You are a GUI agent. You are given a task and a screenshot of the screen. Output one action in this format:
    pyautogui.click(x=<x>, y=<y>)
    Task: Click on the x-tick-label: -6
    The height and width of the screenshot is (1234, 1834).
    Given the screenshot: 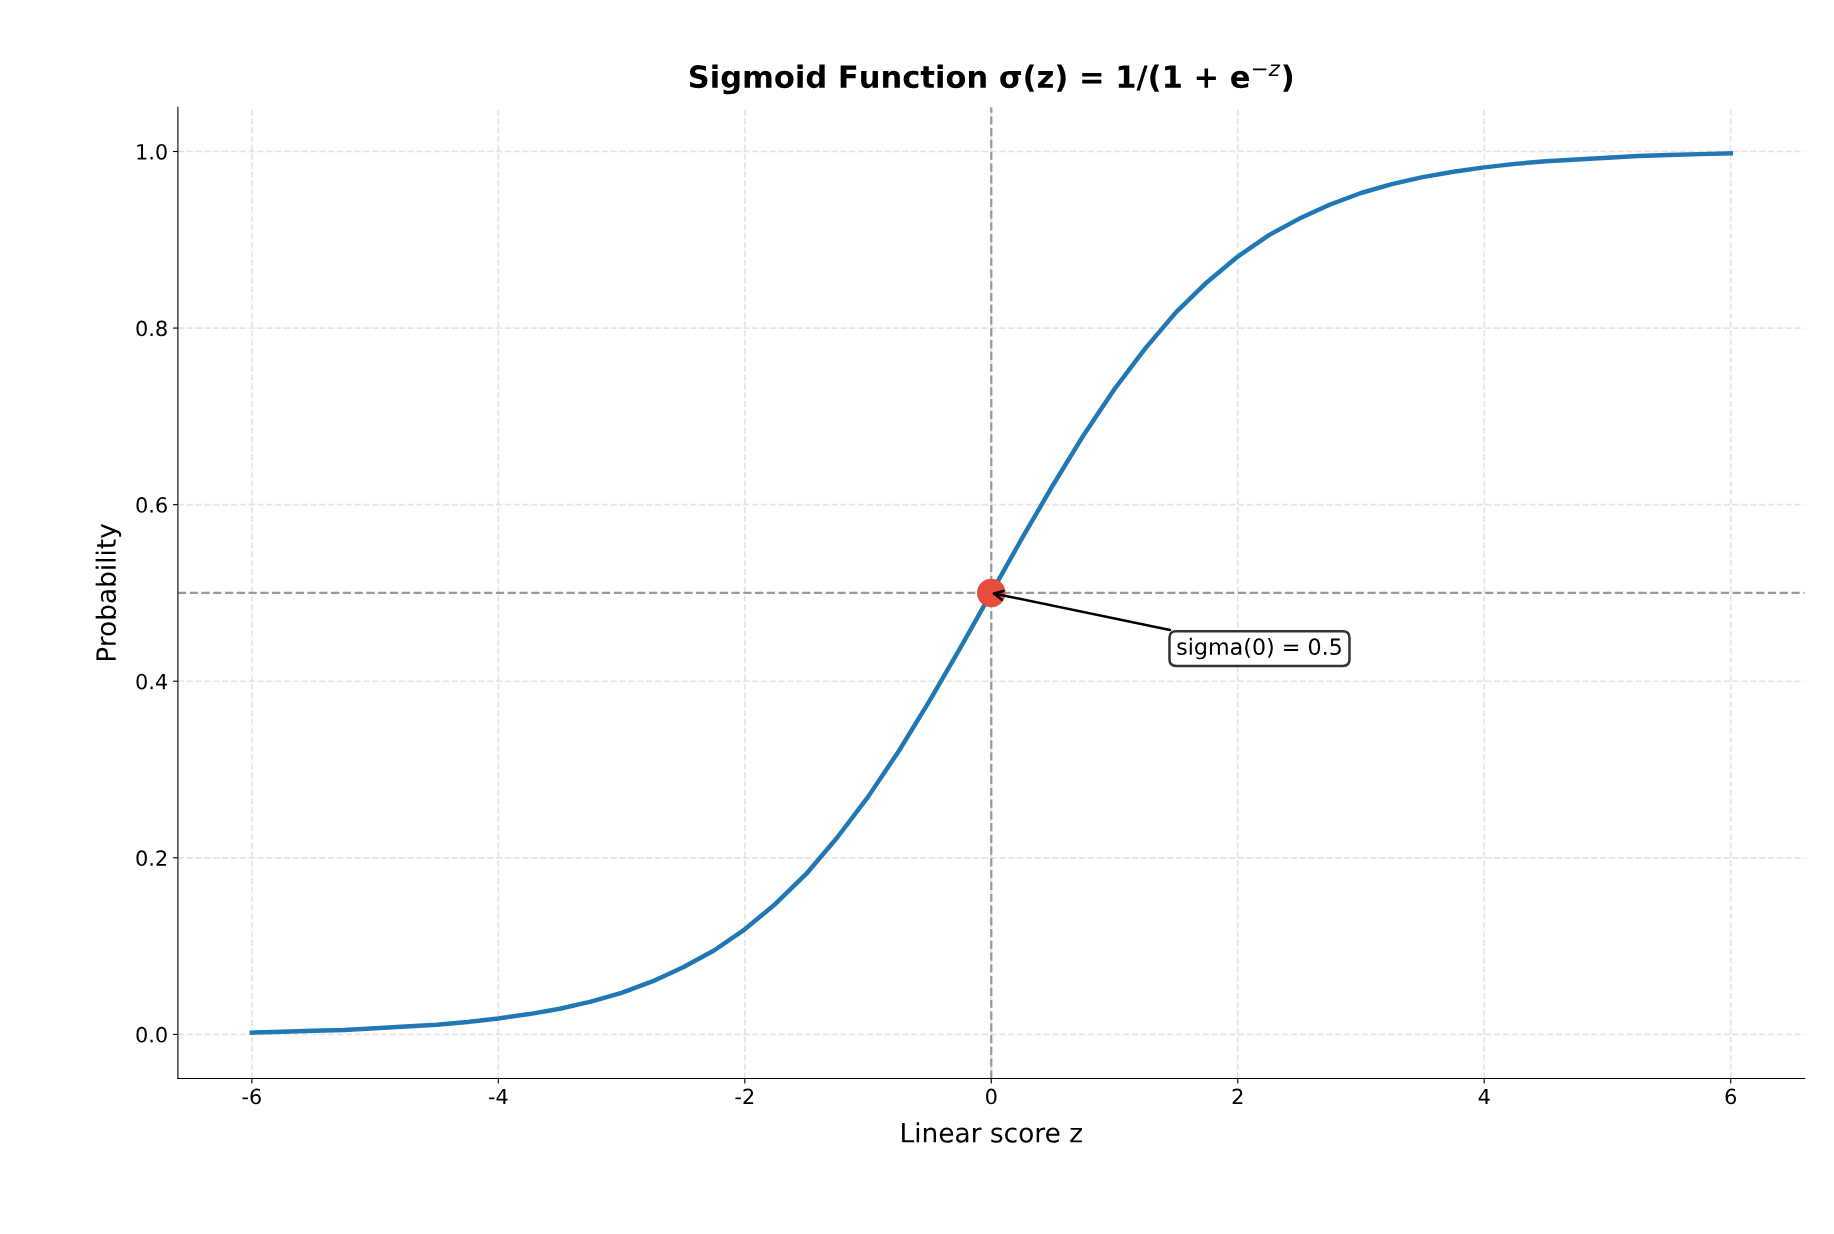 What is the action you would take?
    pyautogui.click(x=251, y=1096)
    